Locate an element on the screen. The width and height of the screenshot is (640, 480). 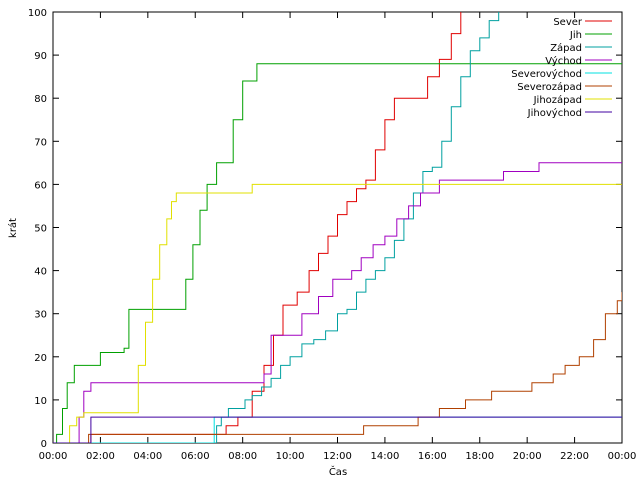
x-tick-label: 02:00 is located at coordinates (100, 456).